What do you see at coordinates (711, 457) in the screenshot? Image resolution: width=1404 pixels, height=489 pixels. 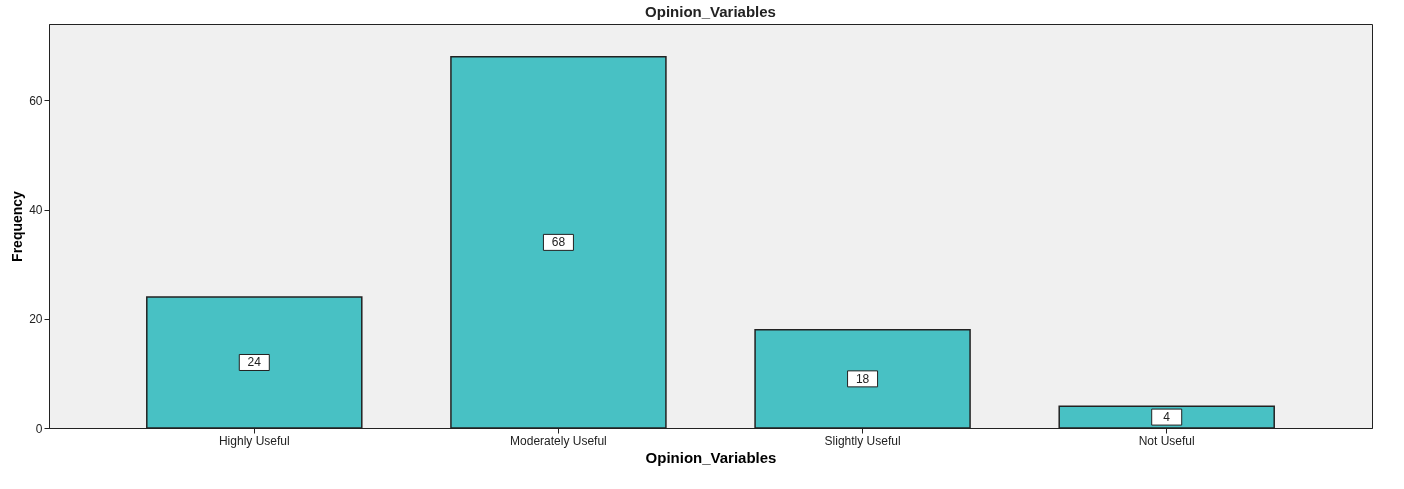 I see `x-axis-title: Opinion_Variables` at bounding box center [711, 457].